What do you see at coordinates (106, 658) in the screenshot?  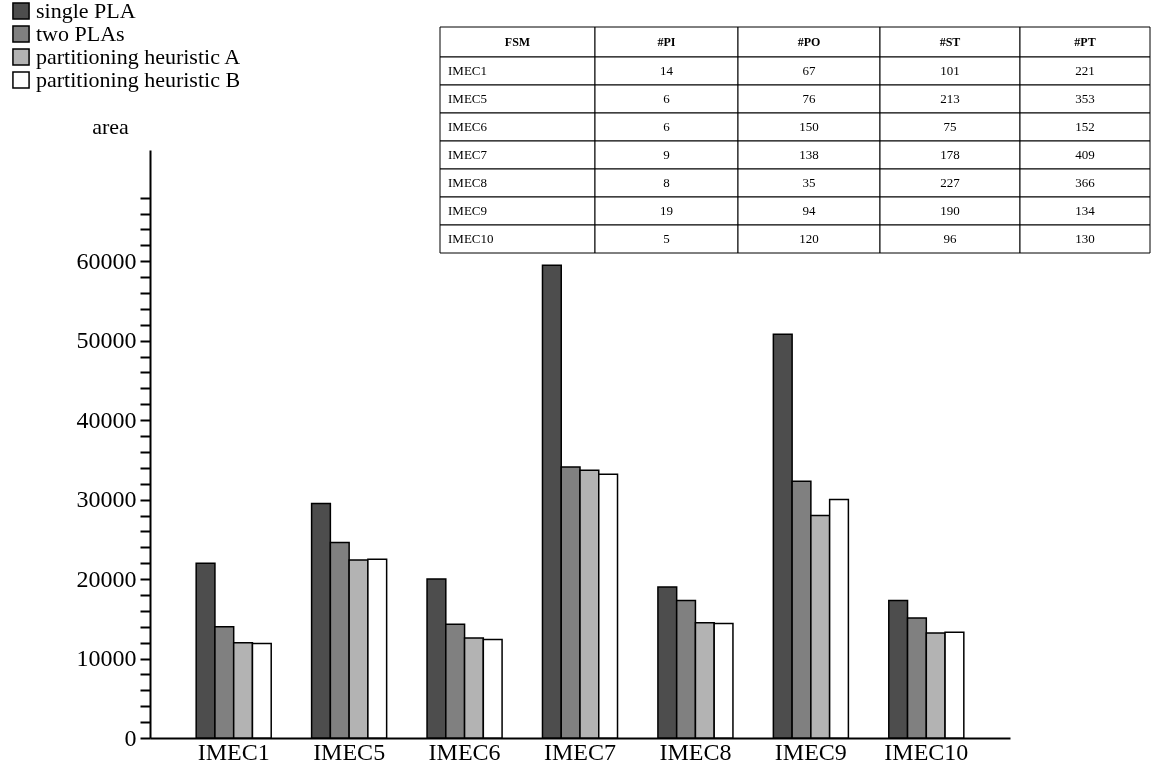 I see `y-tick-label: 10000` at bounding box center [106, 658].